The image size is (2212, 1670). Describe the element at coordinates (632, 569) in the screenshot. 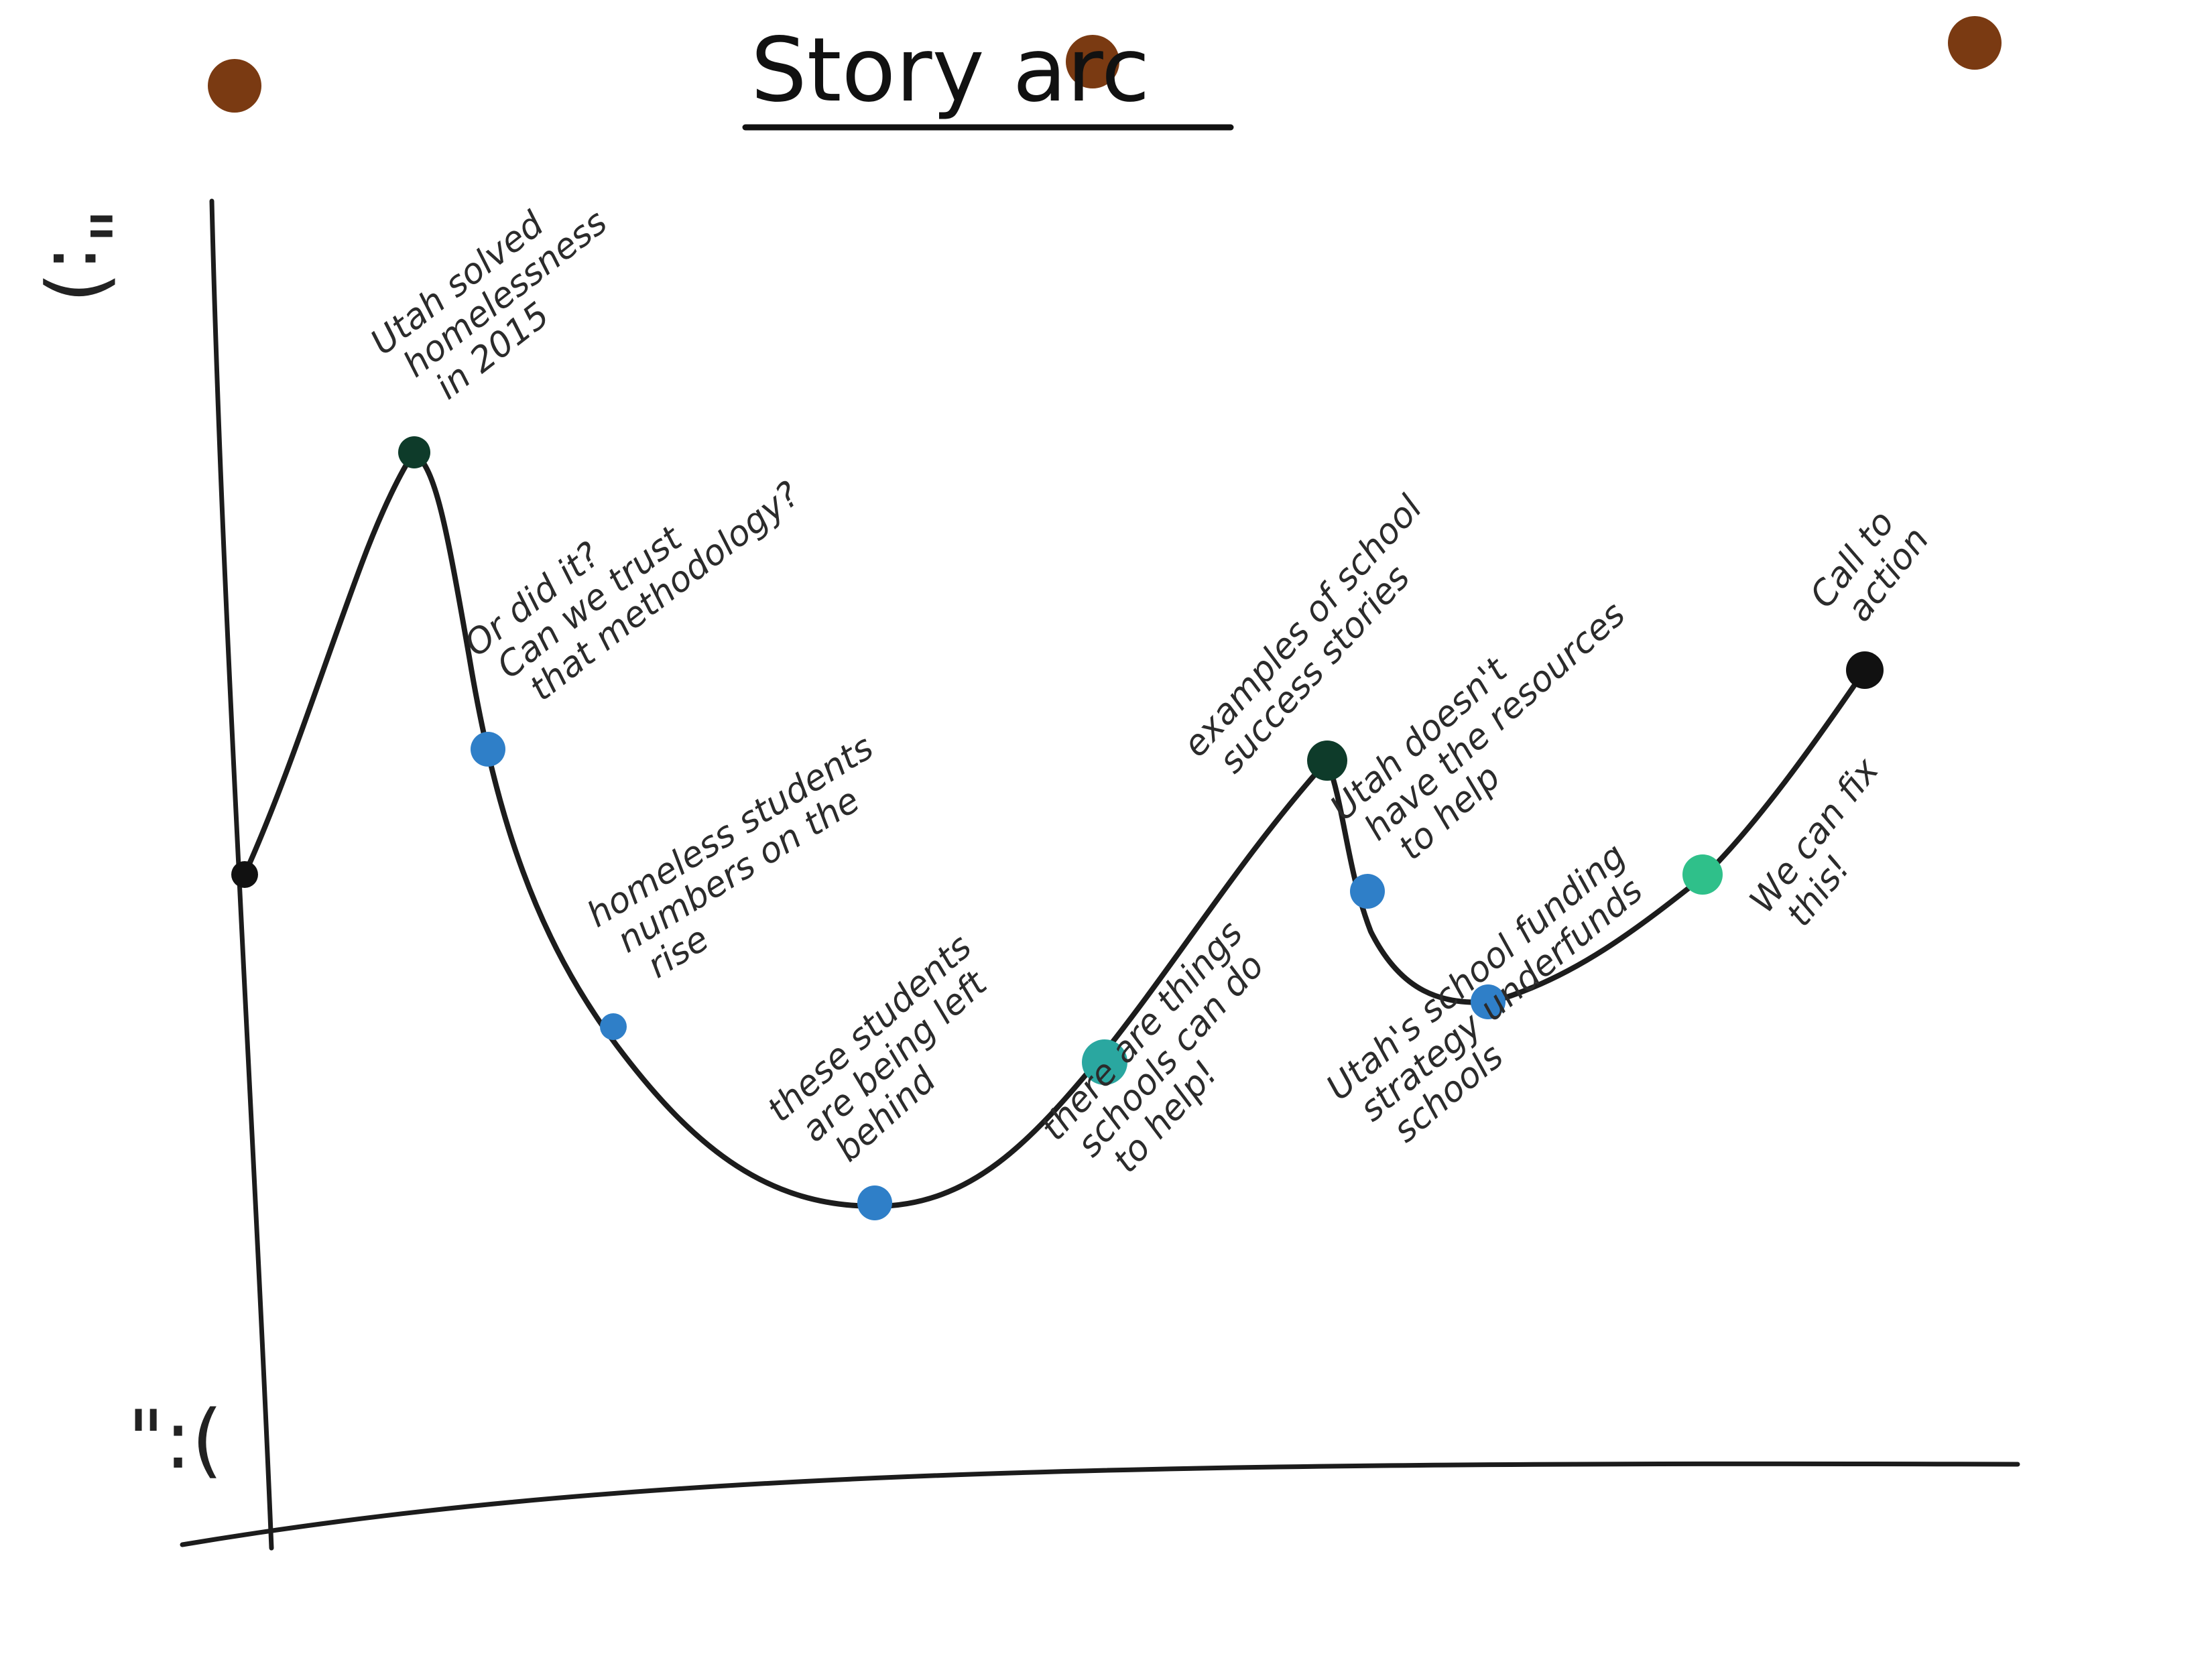

I see `beat-note: Or did it?Can we trustthat methodology?` at that location.